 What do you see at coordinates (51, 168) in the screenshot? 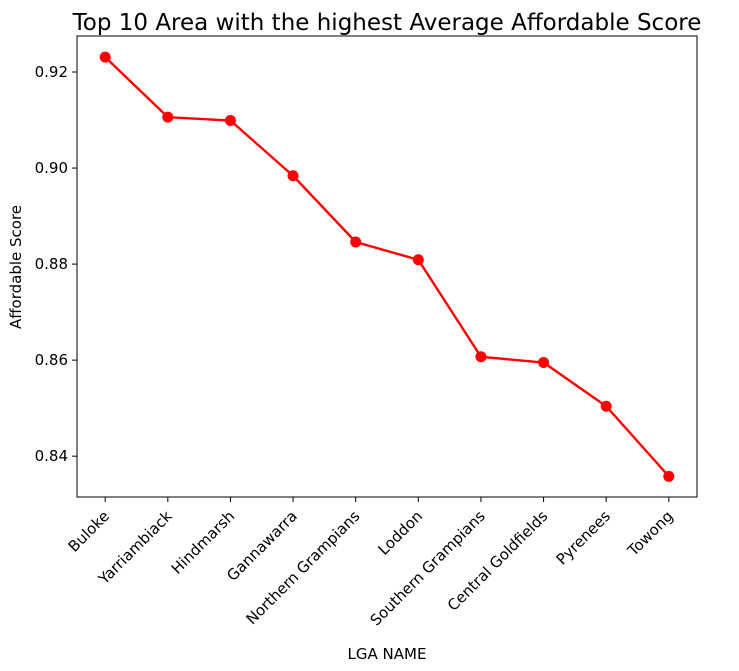
I see `y-tick-label: 0.90` at bounding box center [51, 168].